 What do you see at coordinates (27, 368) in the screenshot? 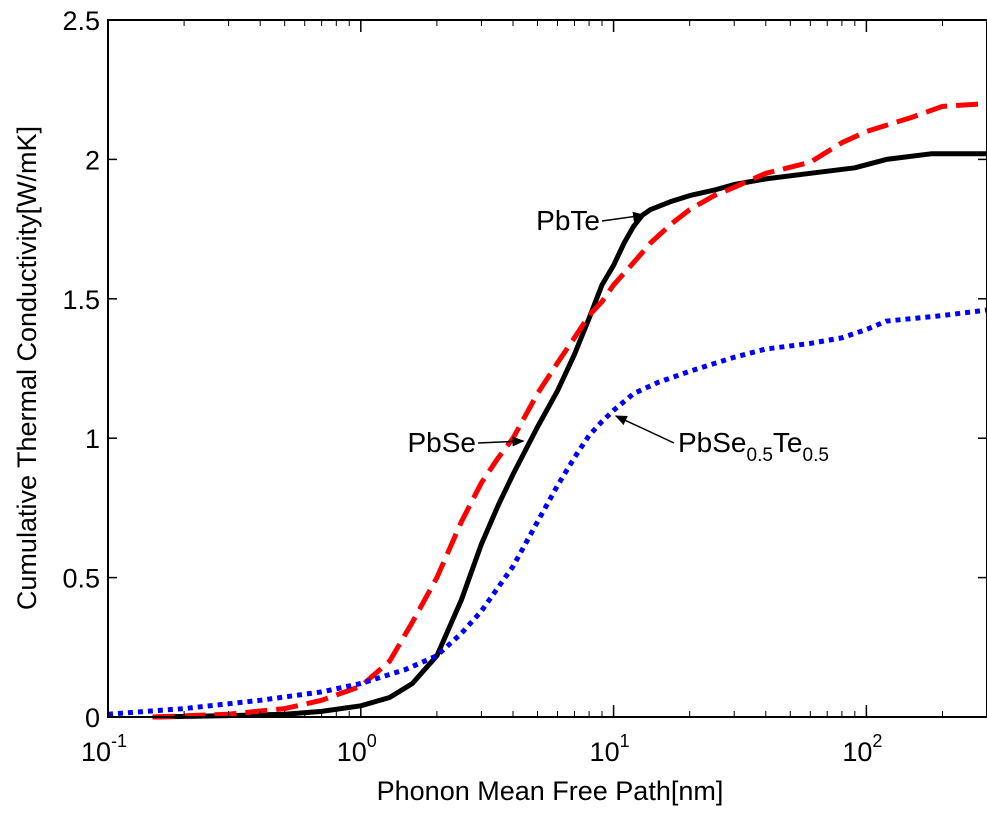
I see `y-axis-label: Cumulative Thermal Conductivity[W/mK]` at bounding box center [27, 368].